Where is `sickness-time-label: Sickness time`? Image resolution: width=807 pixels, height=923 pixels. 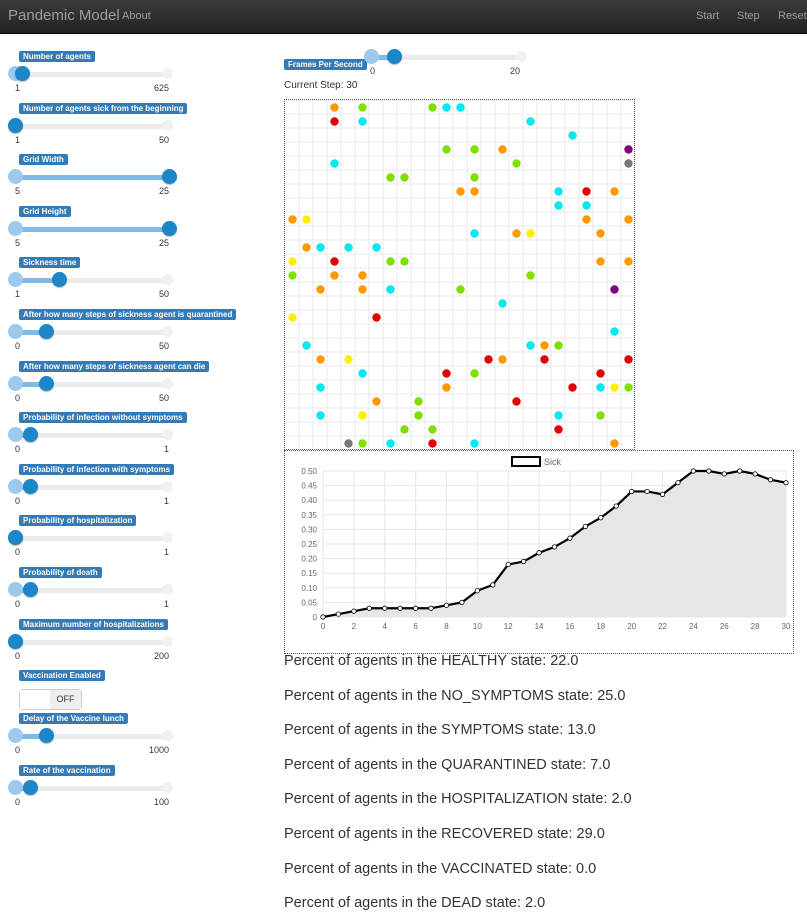
sickness-time-label: Sickness time is located at coordinates (50, 263).